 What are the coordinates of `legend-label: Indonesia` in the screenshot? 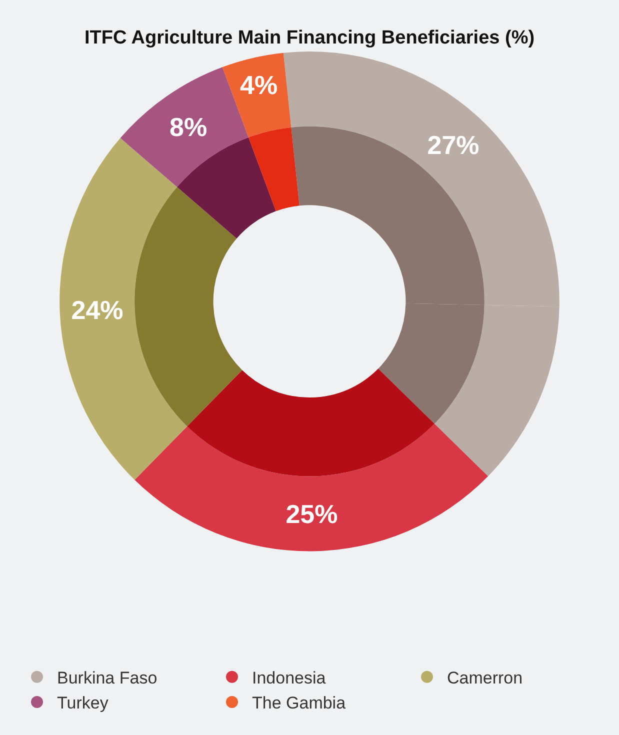 It's located at (289, 678).